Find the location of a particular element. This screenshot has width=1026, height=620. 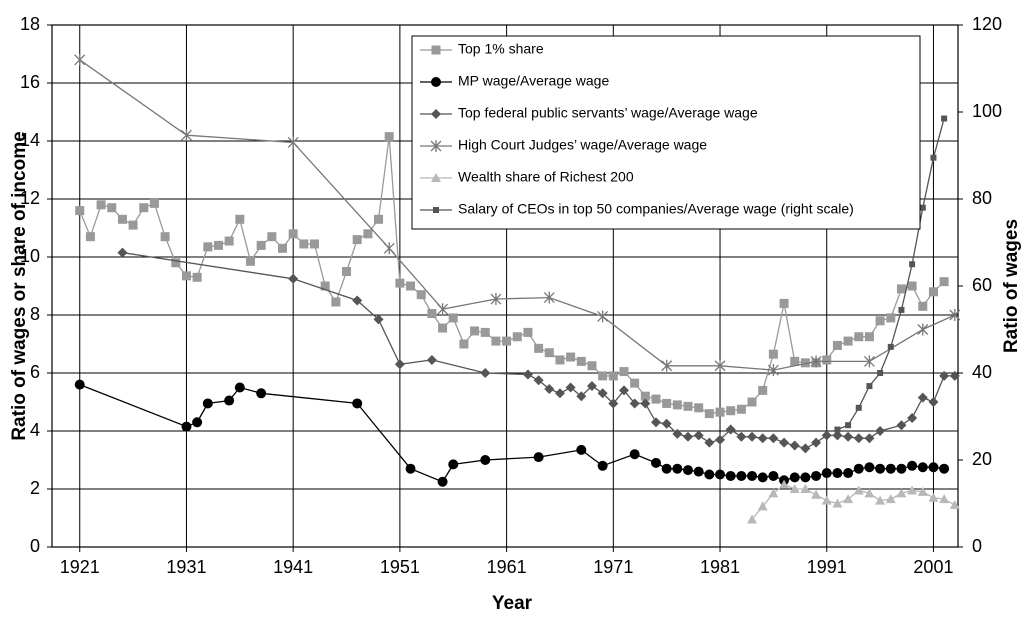

y2-axis-title: Ratio of wages is located at coordinates (1011, 286).